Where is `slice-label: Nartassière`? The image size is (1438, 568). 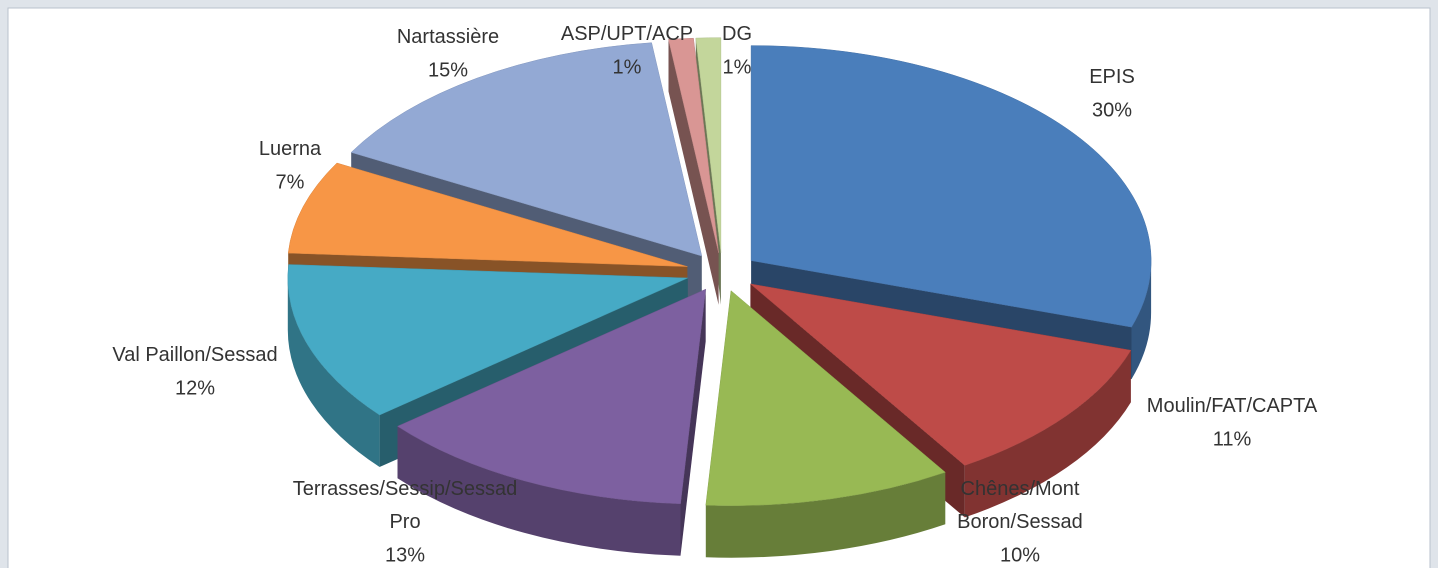
slice-label: Nartassière is located at coordinates (448, 37).